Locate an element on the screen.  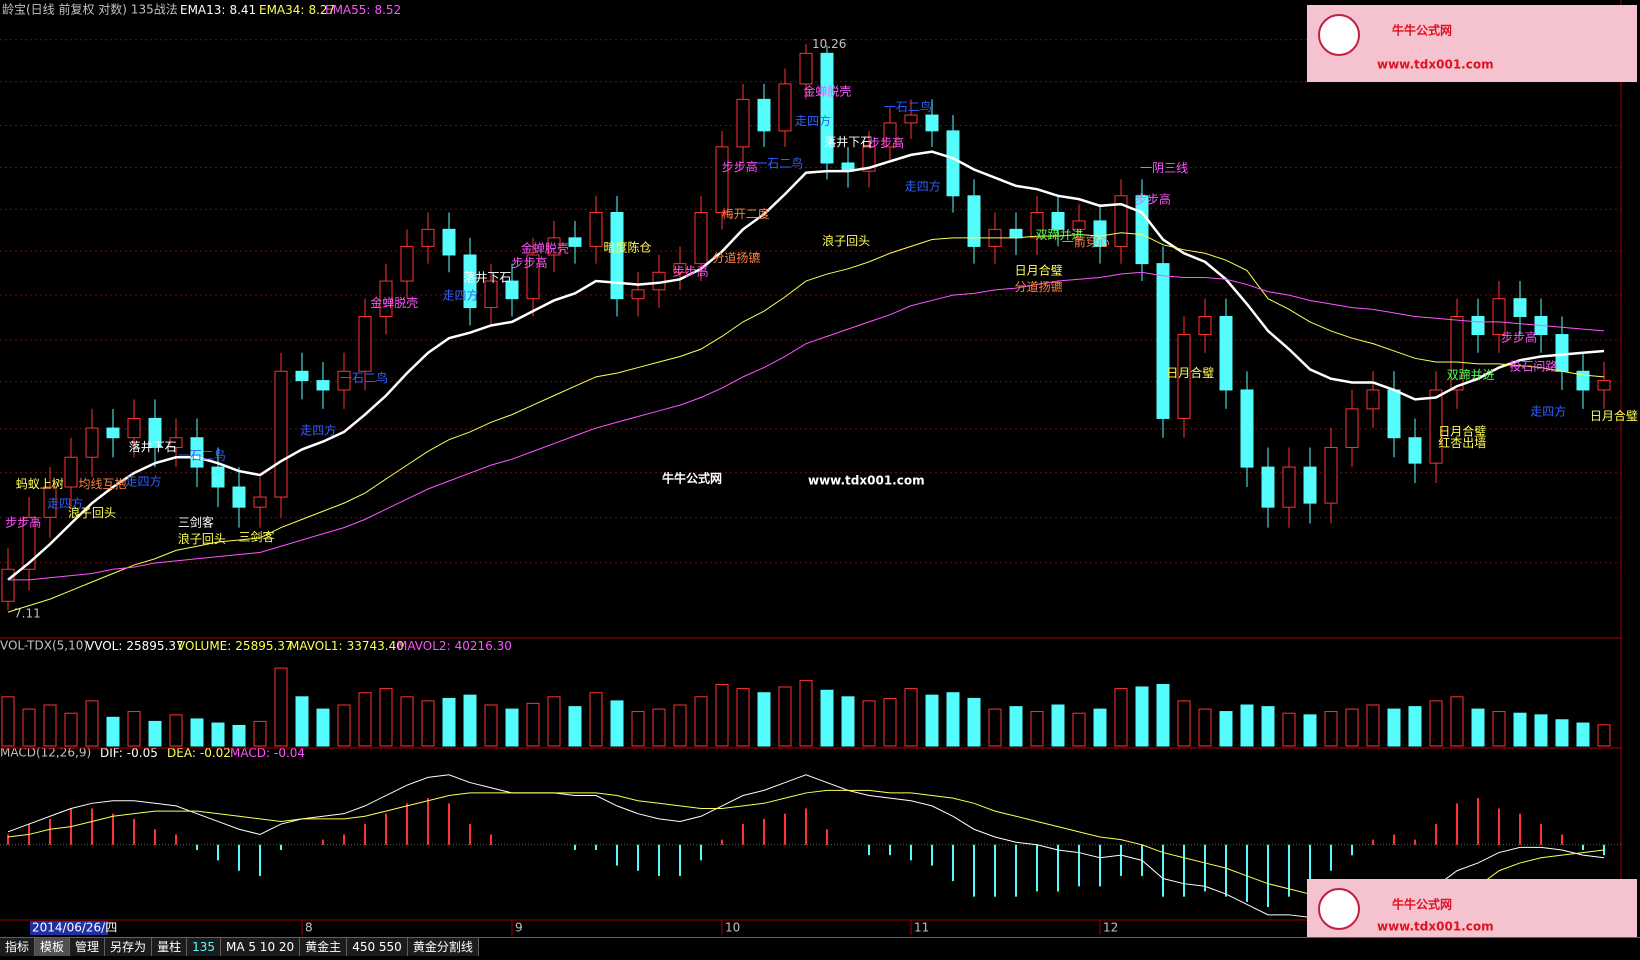
toolbar-tab: 450 550 is located at coordinates (377, 947).